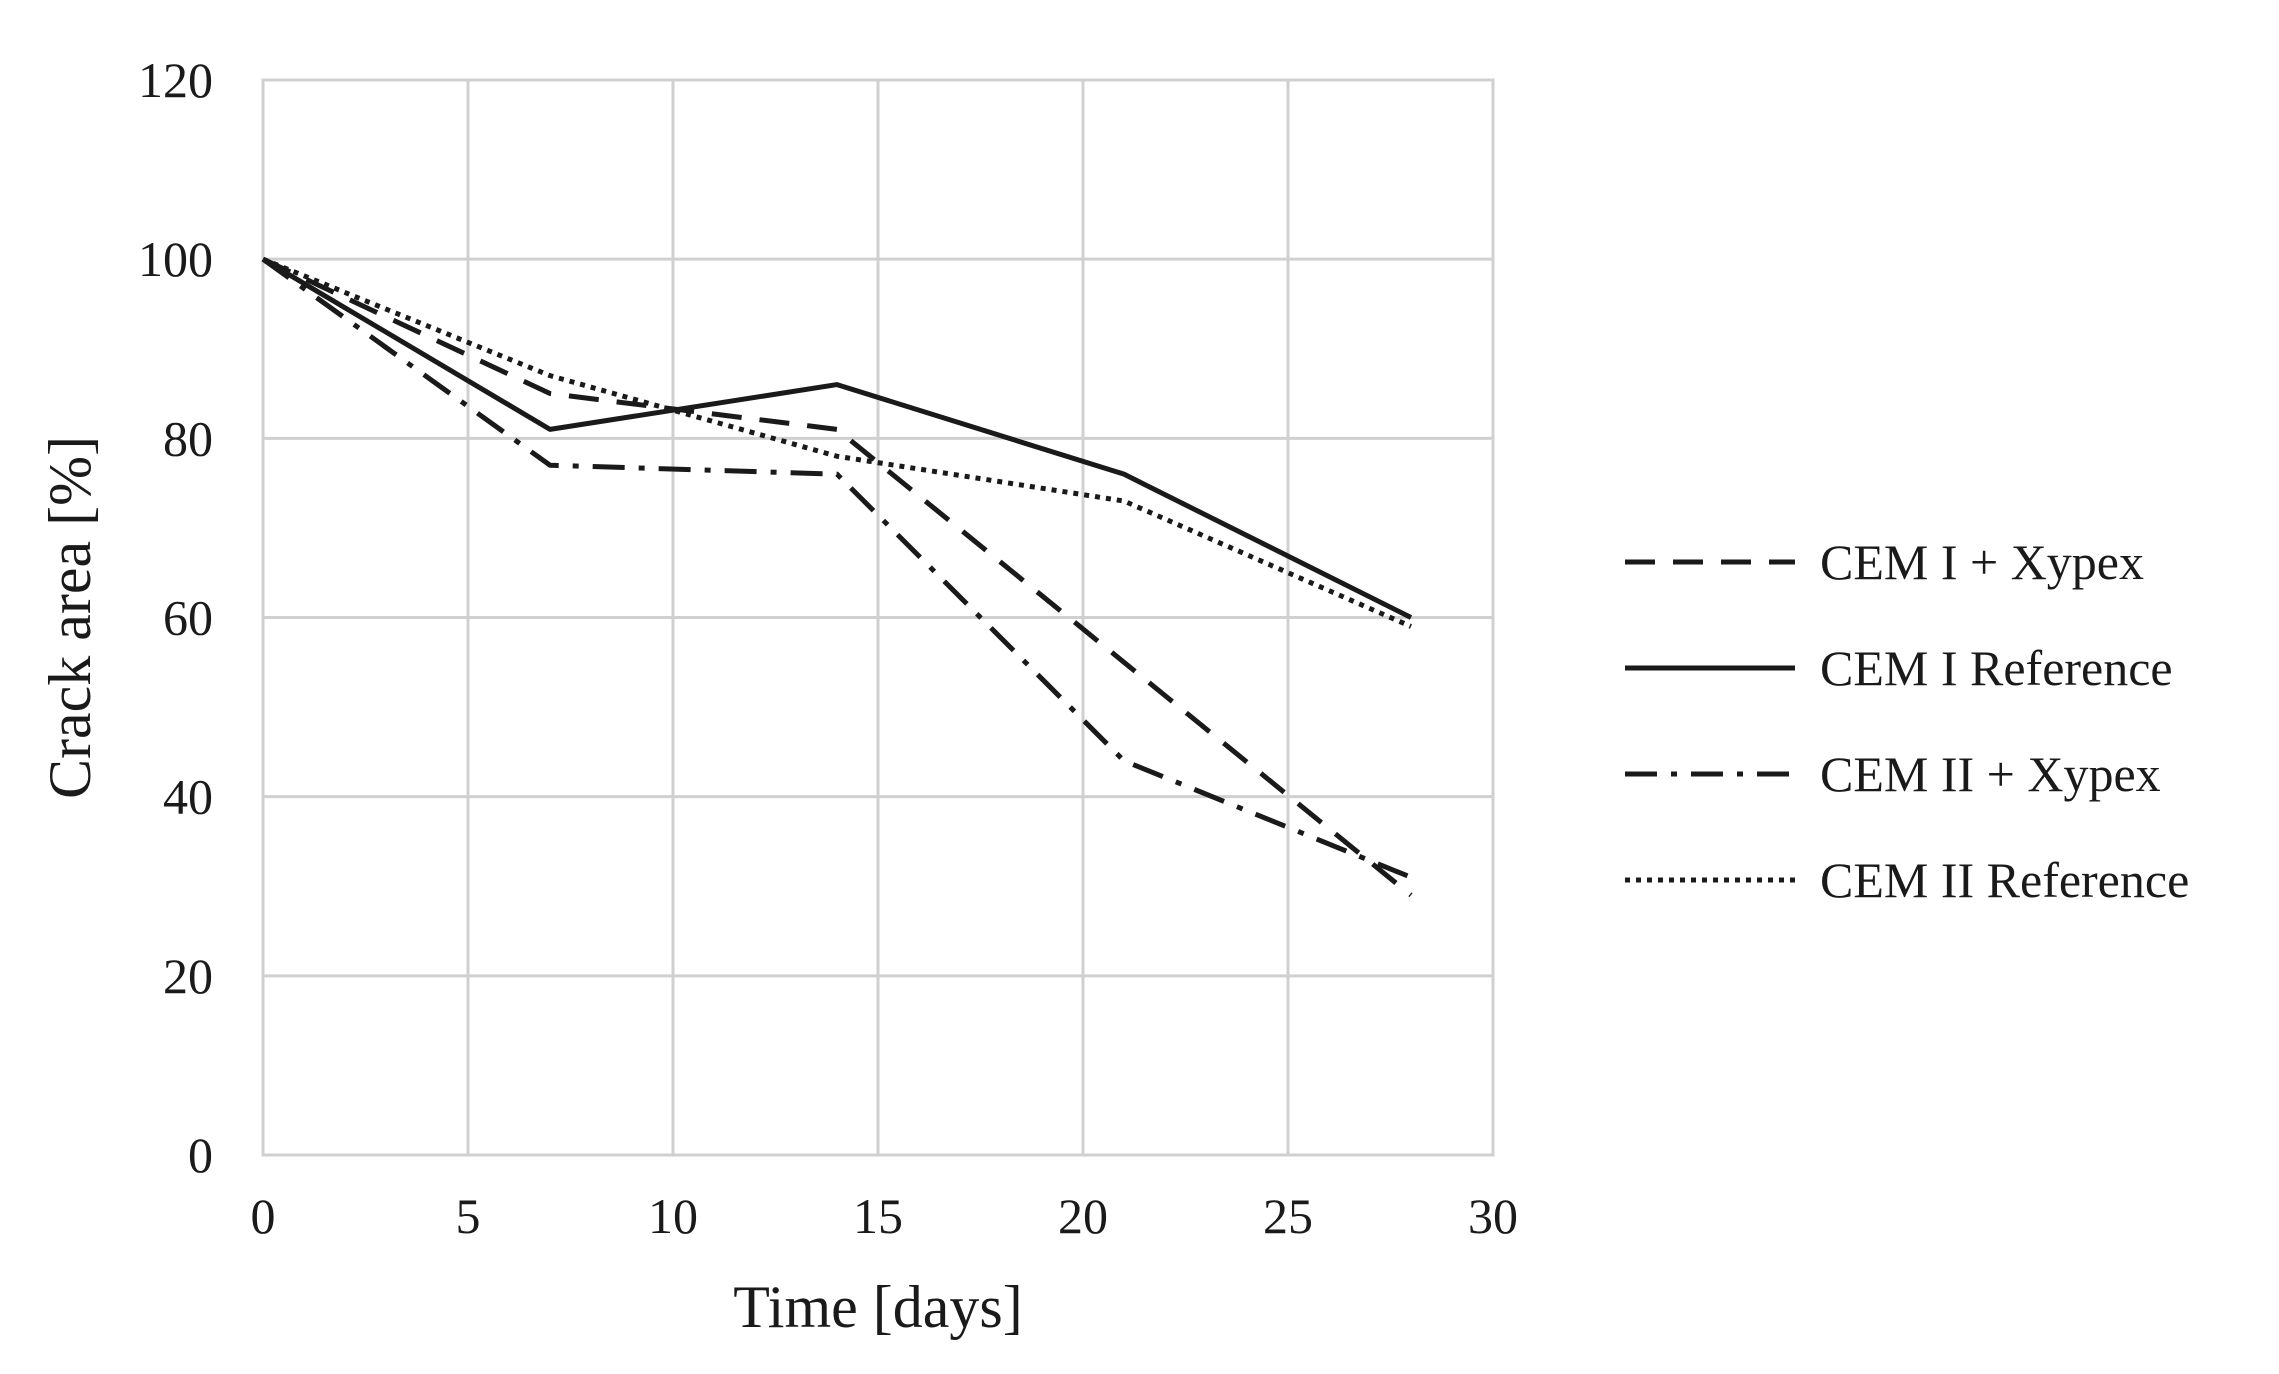 The height and width of the screenshot is (1374, 2279). I want to click on y-tick-label: 80, so click(188, 438).